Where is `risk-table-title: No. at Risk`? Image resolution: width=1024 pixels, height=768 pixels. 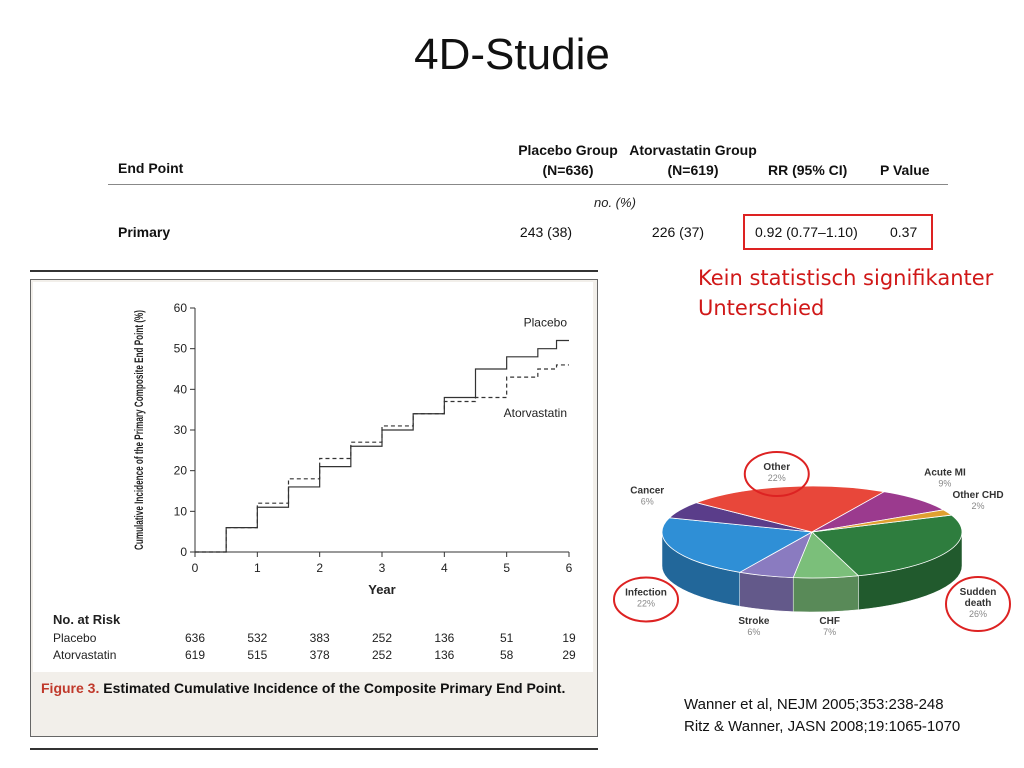
risk-table-title: No. at Risk is located at coordinates (87, 619).